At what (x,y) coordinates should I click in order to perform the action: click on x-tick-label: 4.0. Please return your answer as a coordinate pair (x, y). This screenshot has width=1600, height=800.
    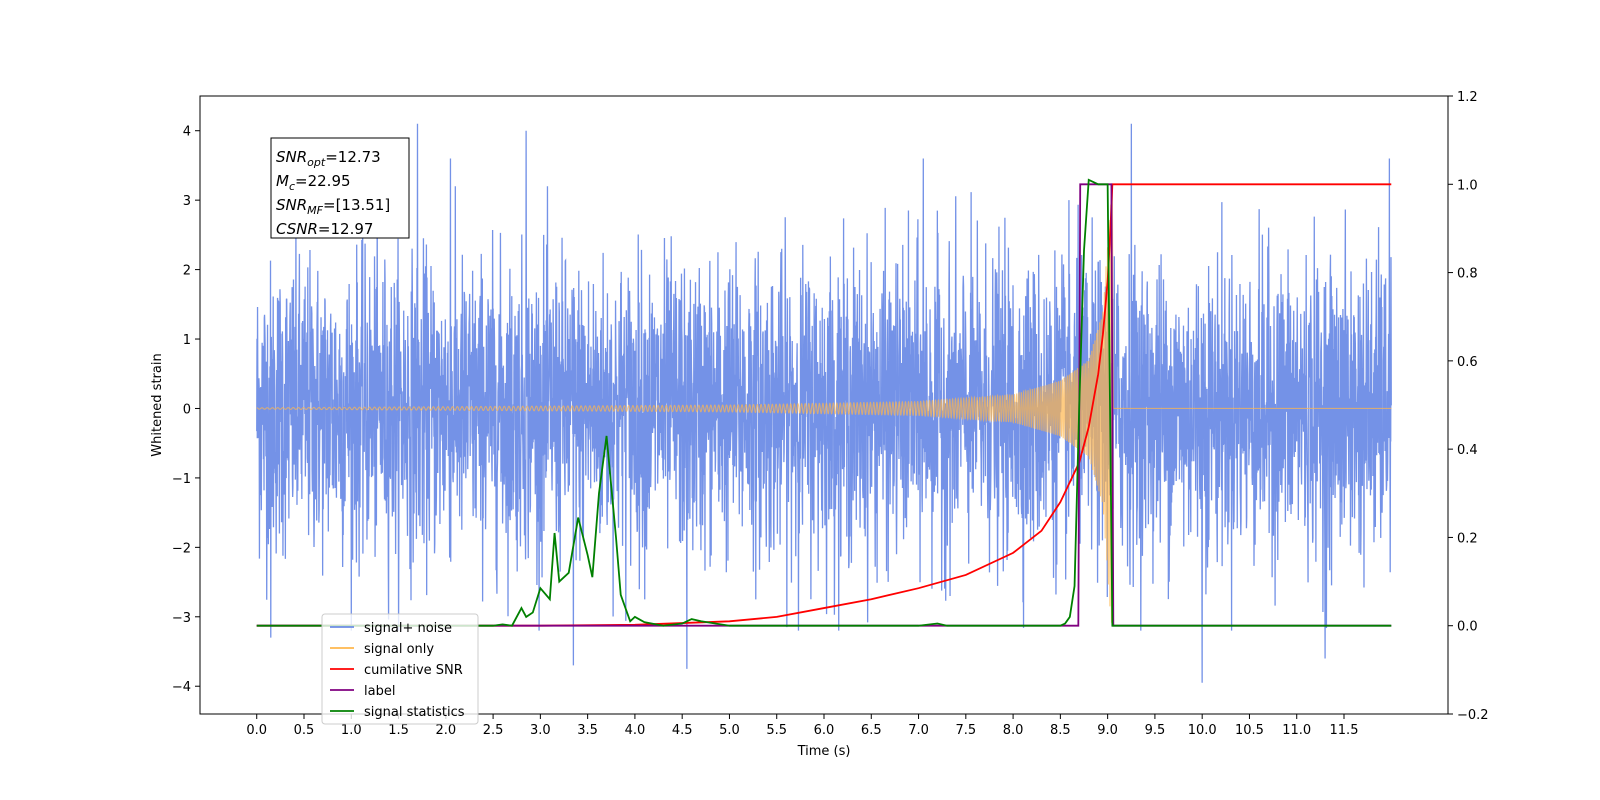
    Looking at the image, I should click on (635, 730).